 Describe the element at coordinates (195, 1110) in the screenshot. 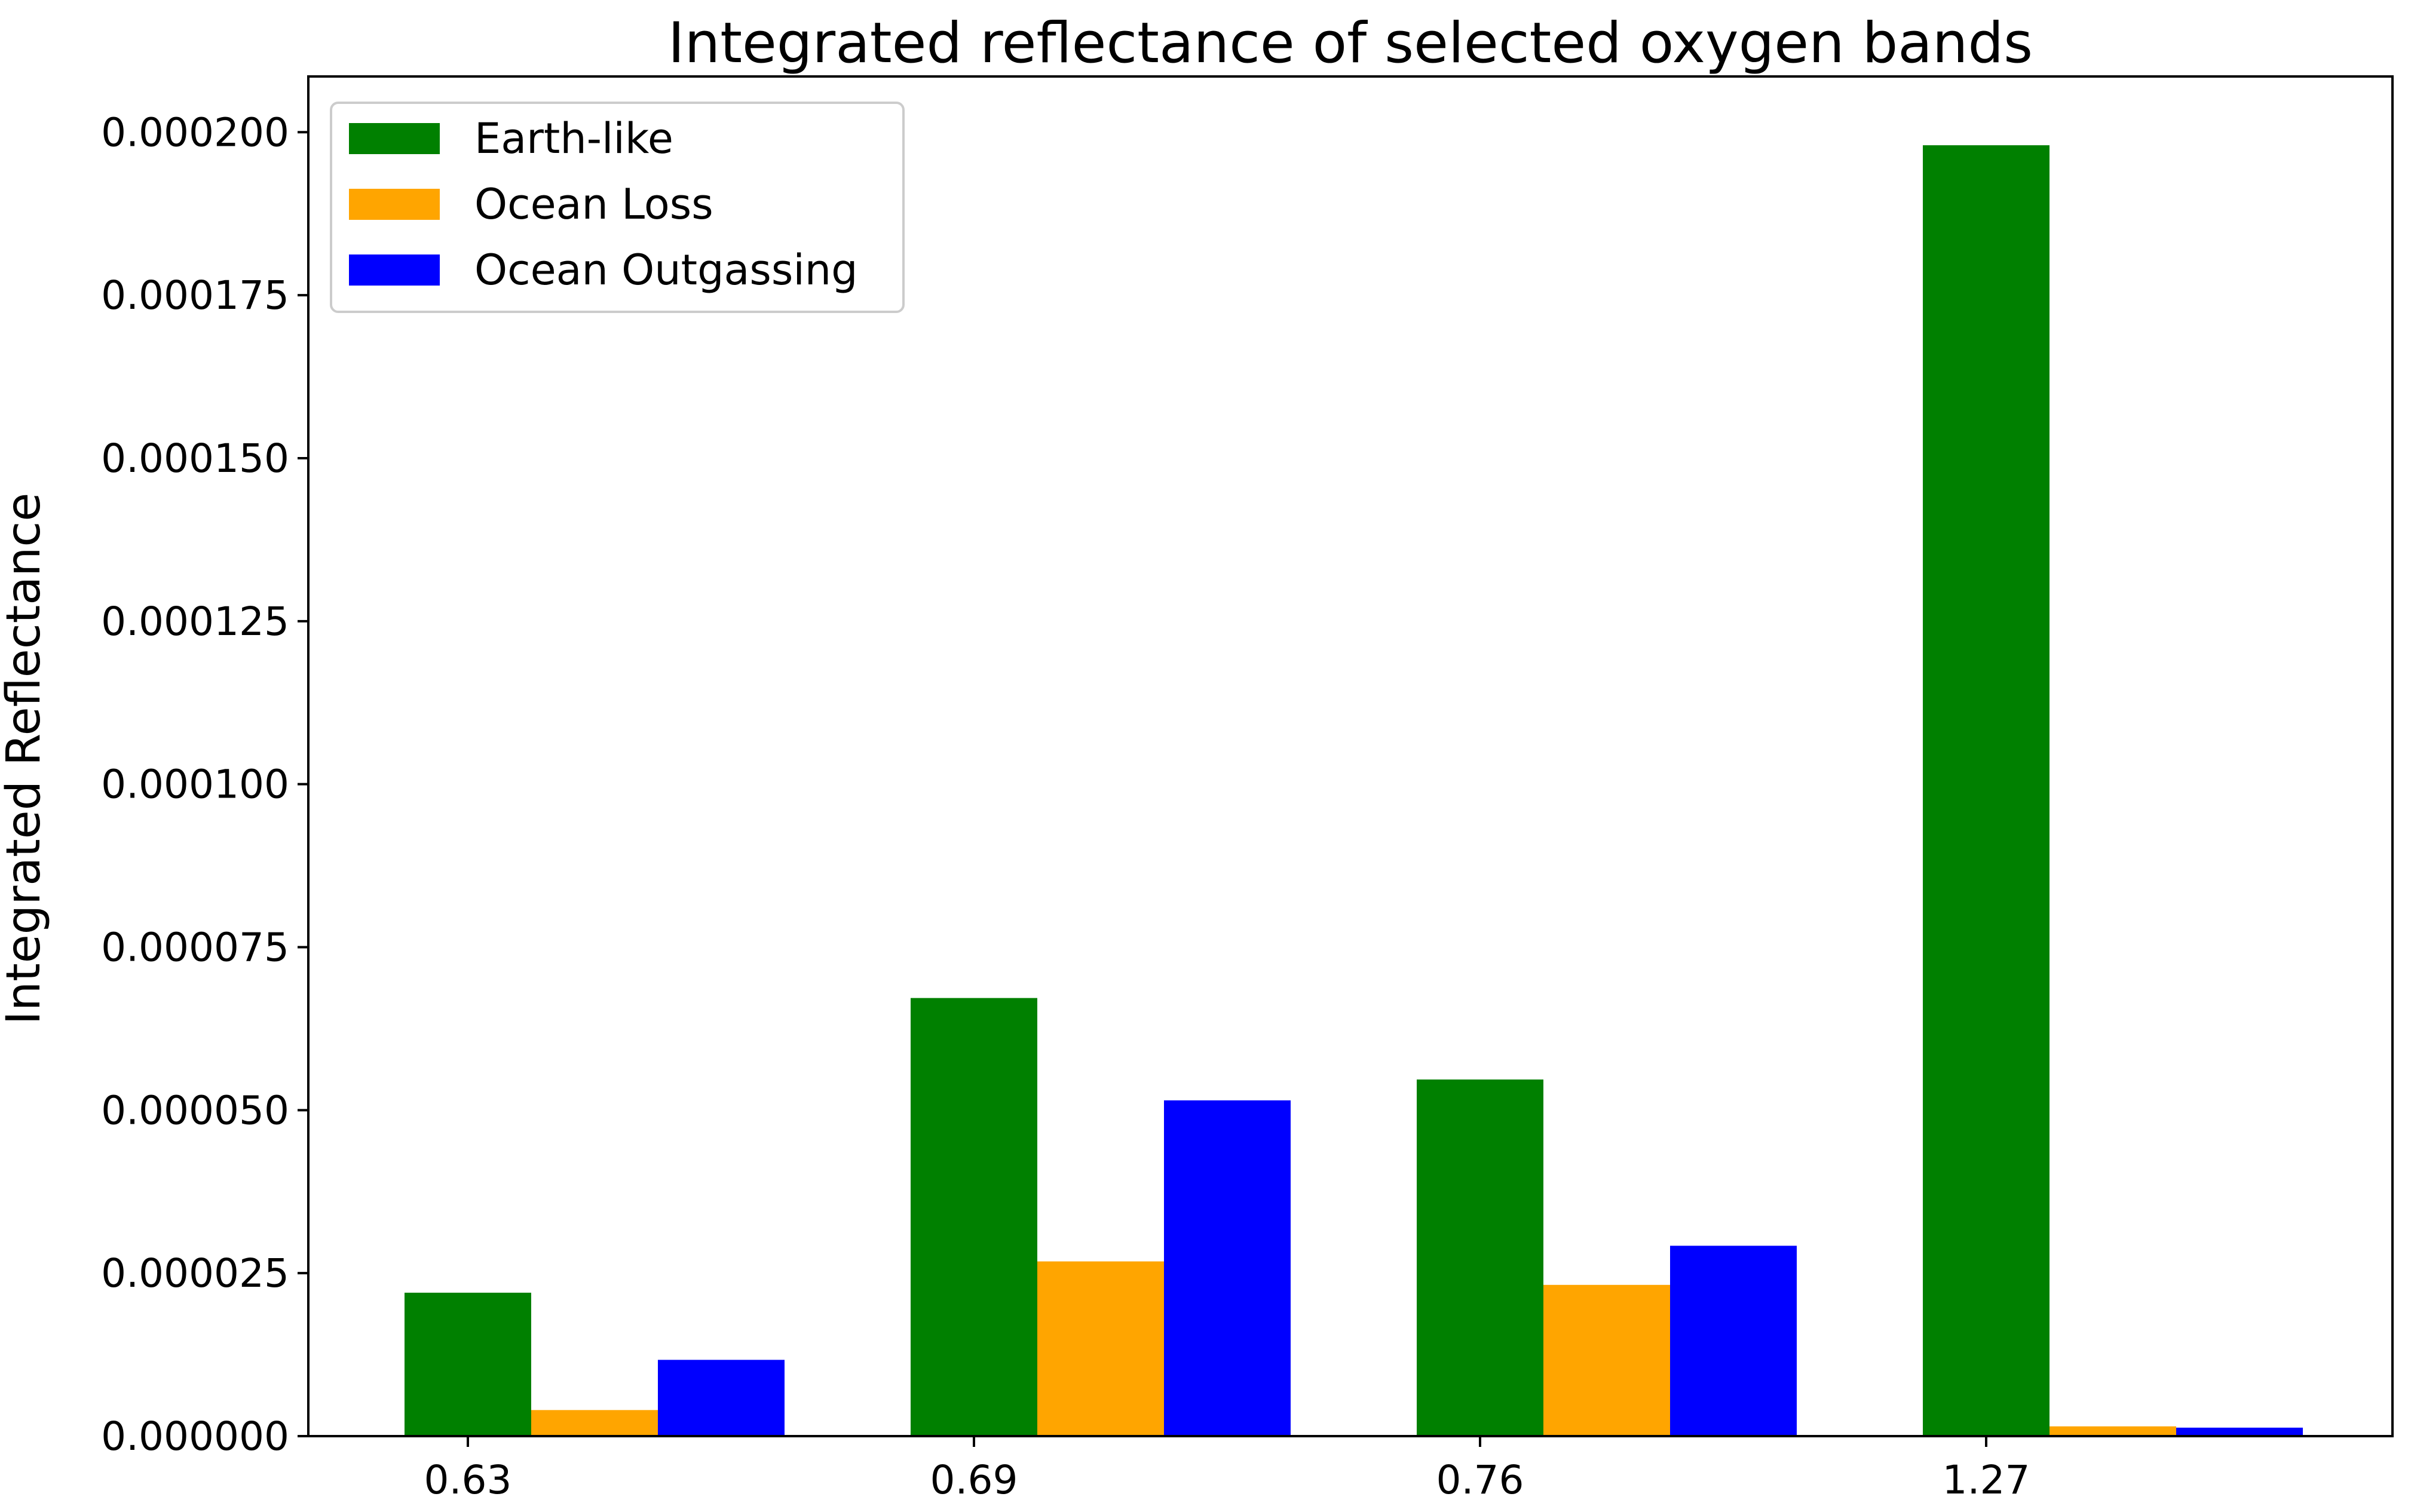

I see `y-tick-label: 0.000050` at that location.